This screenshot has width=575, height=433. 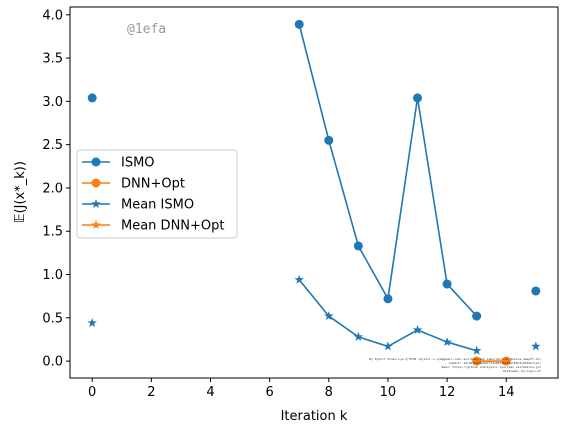 I want to click on y-tick-label: 2.0, so click(x=52, y=188).